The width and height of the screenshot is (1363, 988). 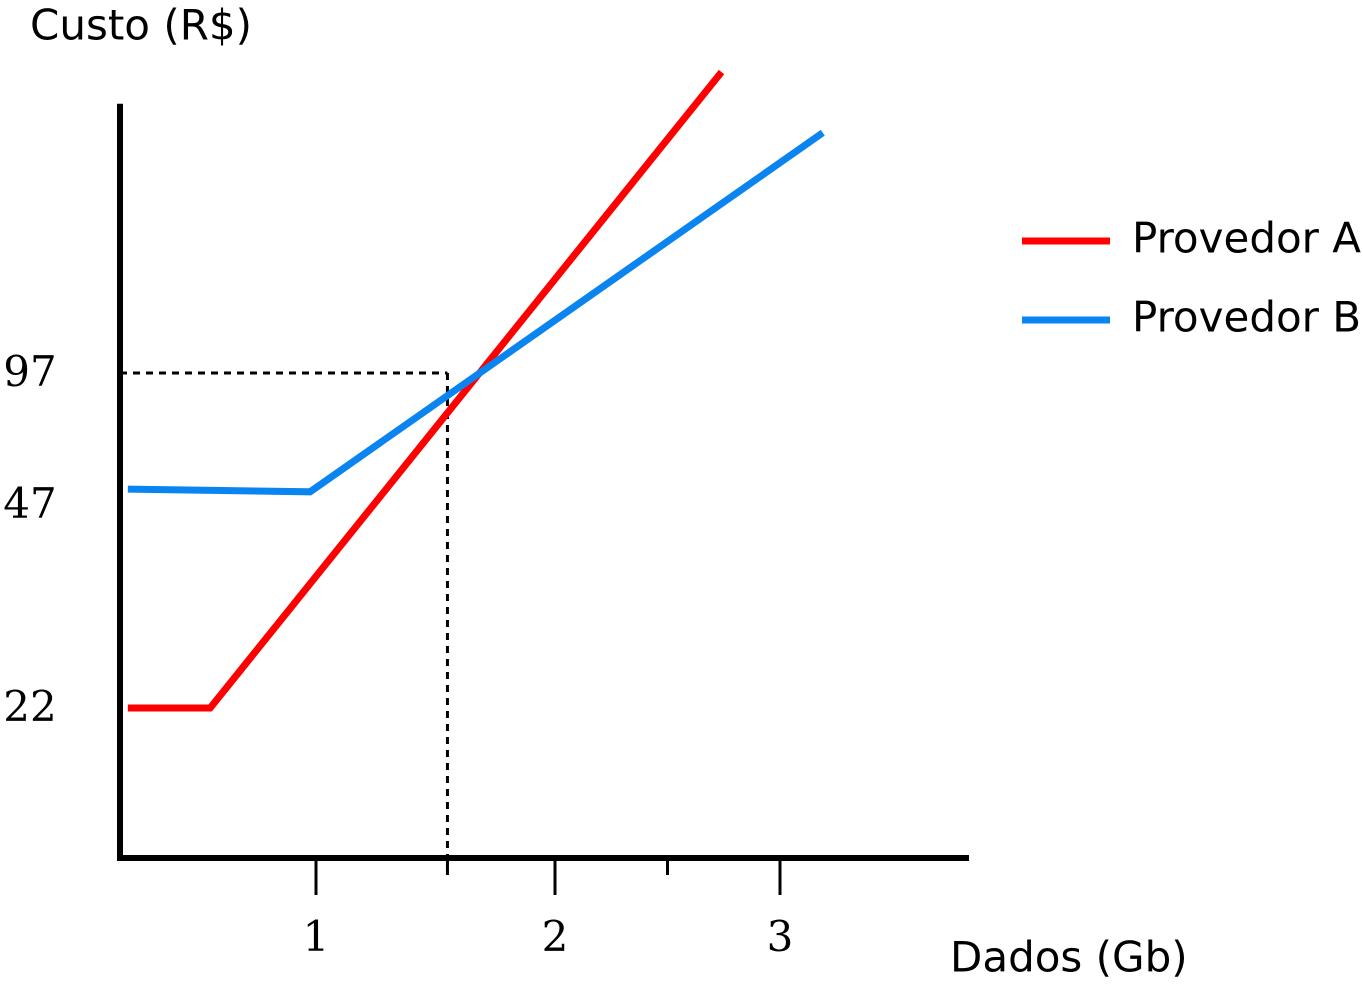 I want to click on y-tick-label: 22, so click(x=29, y=706).